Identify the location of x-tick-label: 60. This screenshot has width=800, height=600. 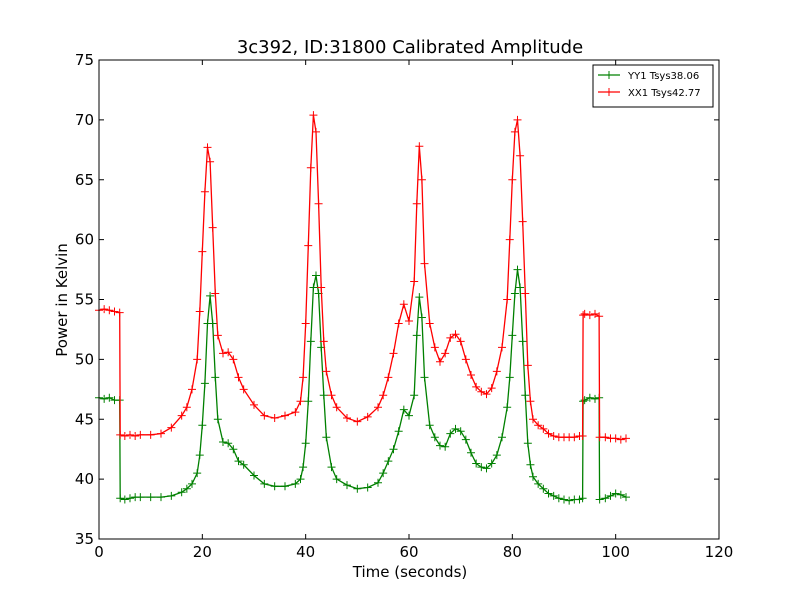
(408, 552).